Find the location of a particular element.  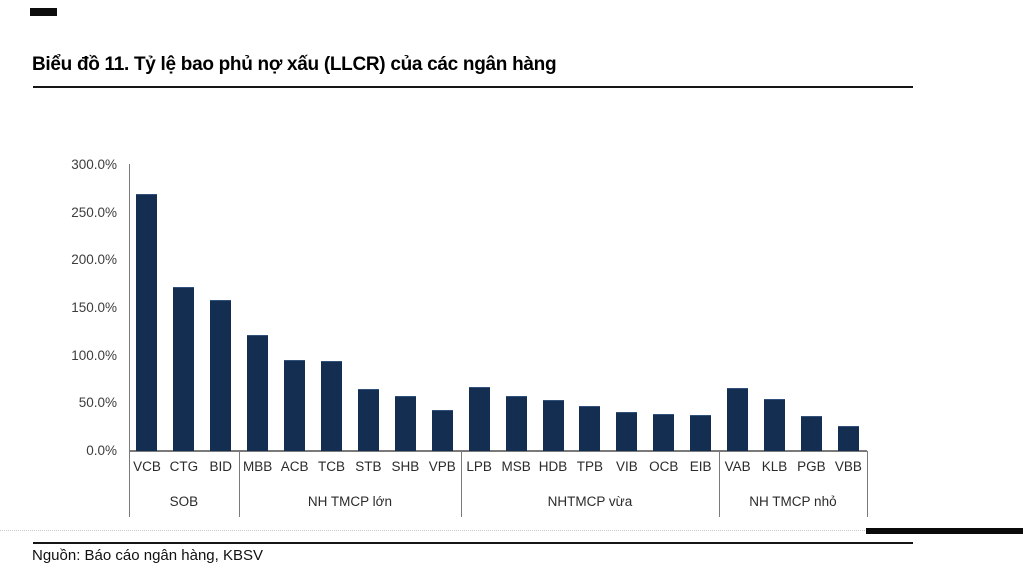

x-axis-label-MBB: MBB is located at coordinates (258, 466).